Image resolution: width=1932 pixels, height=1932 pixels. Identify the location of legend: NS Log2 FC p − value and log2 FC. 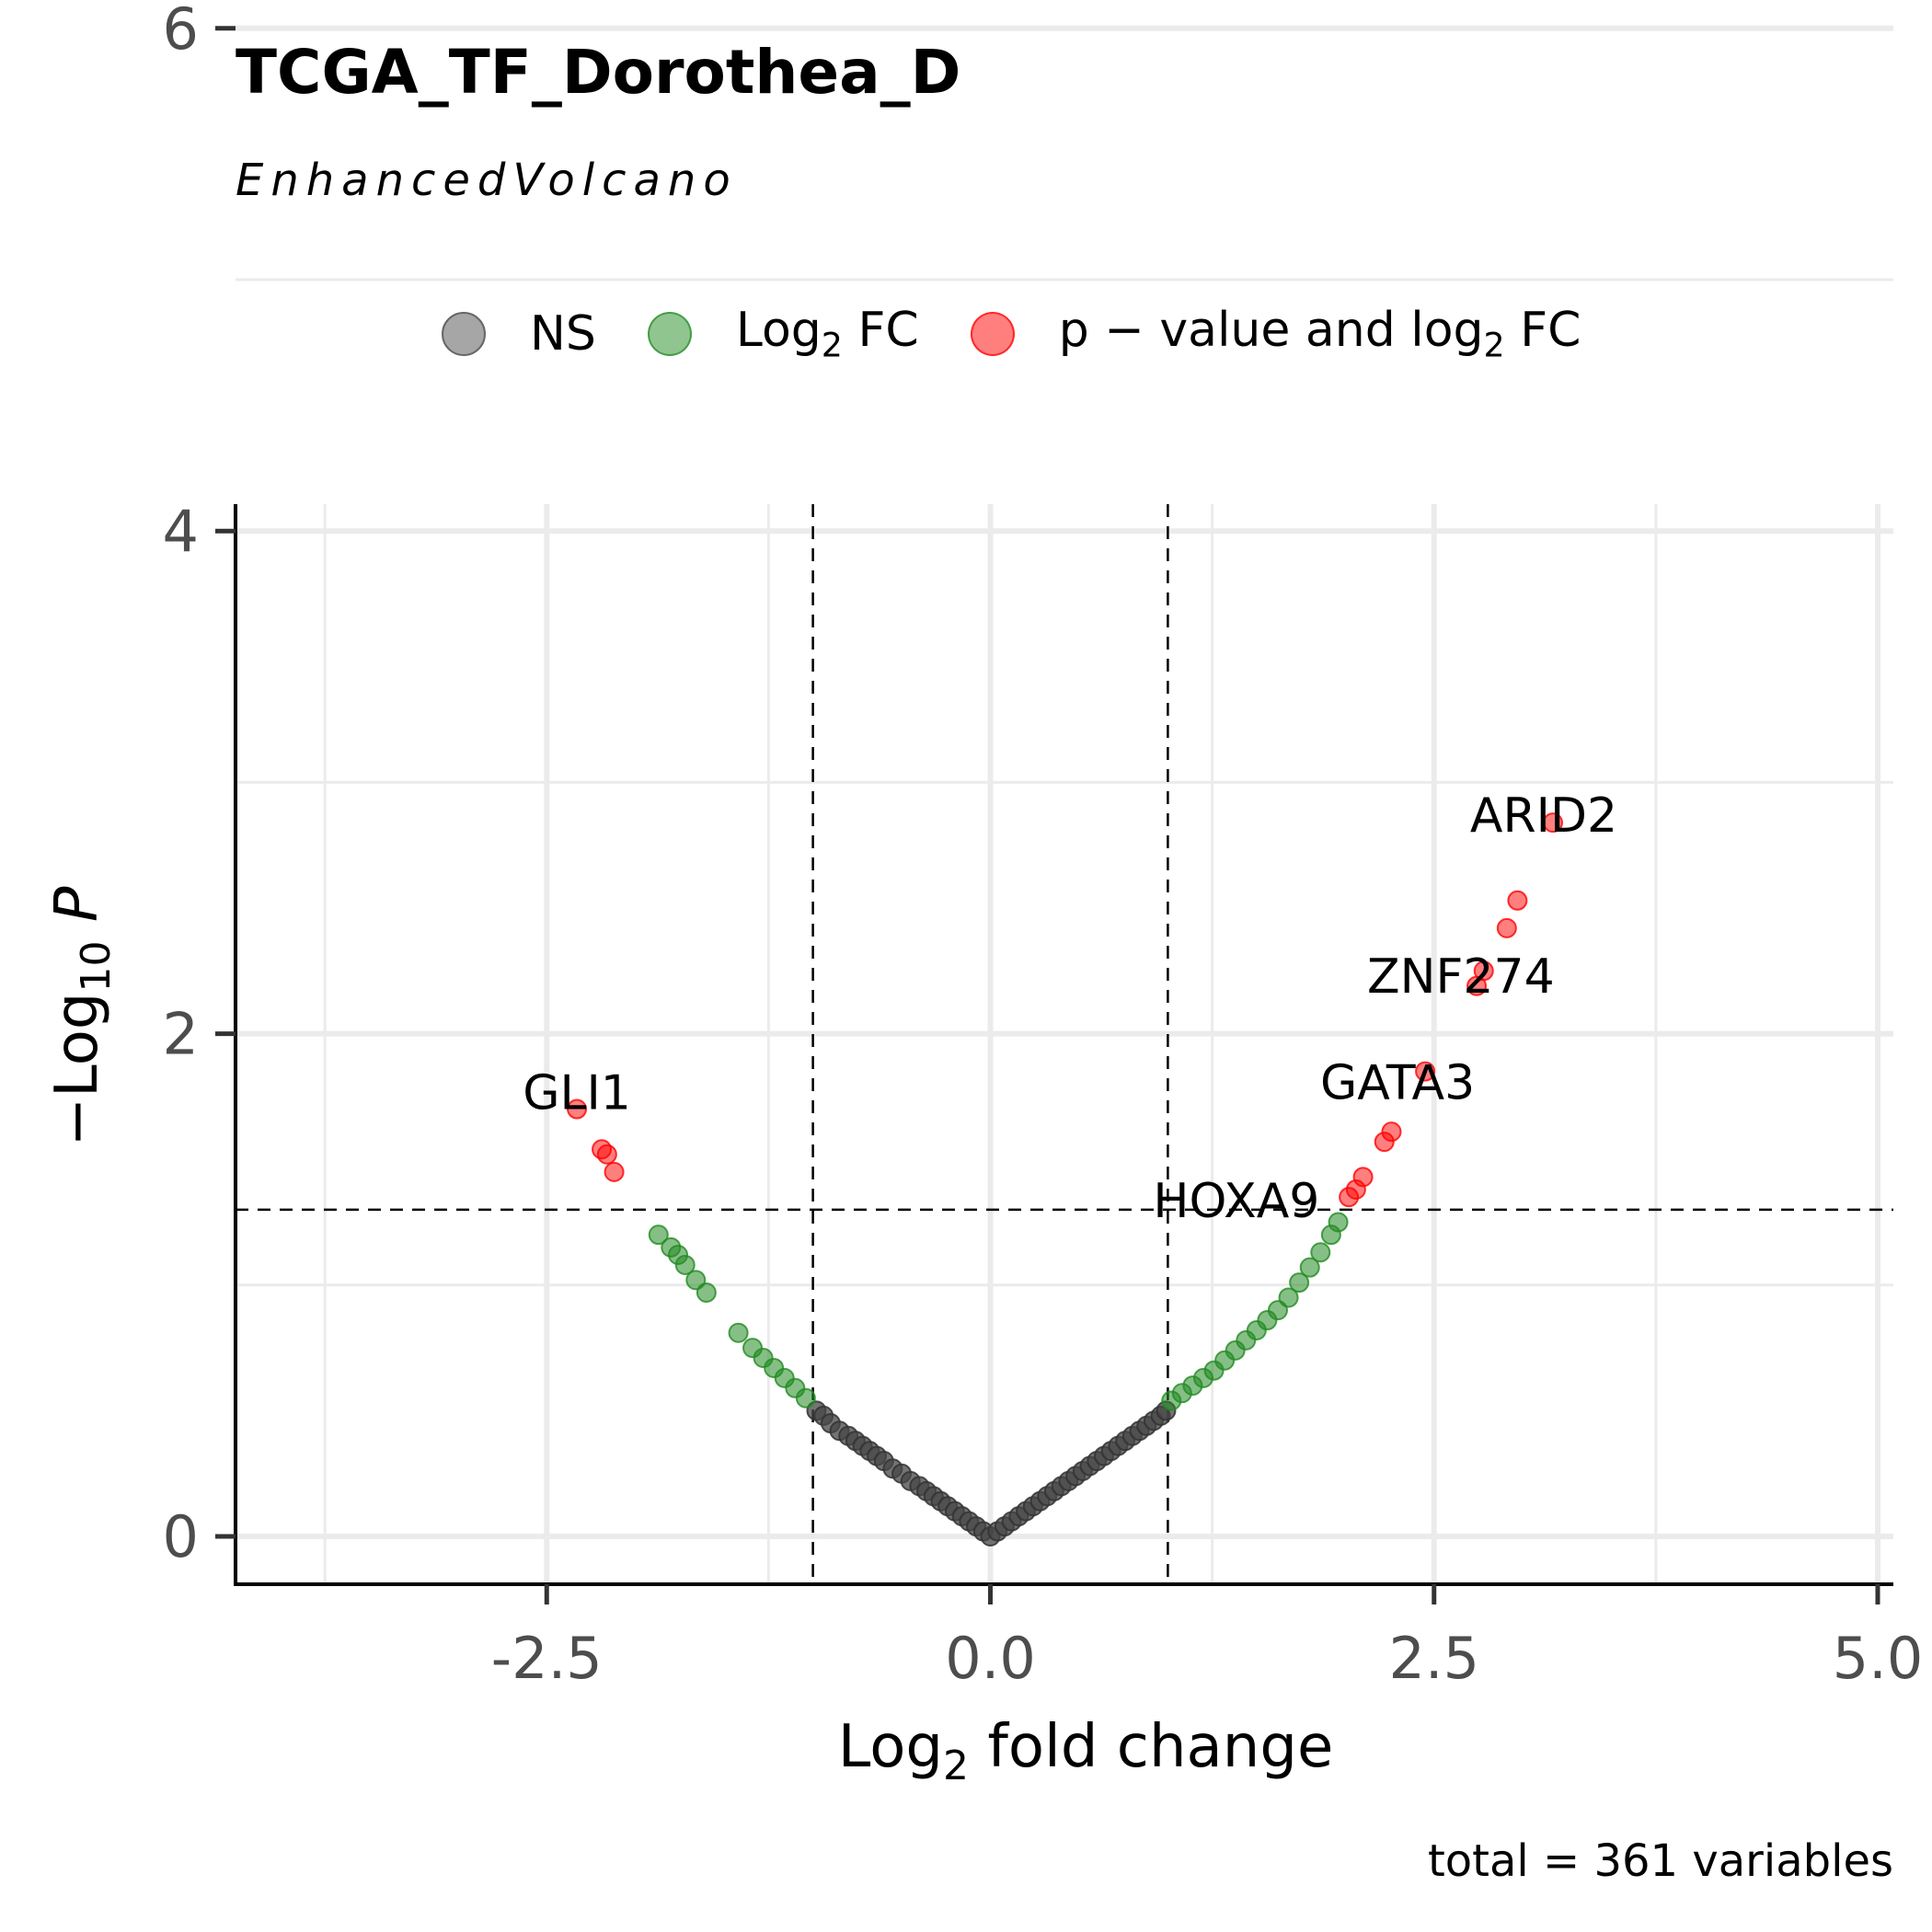
(1037, 334).